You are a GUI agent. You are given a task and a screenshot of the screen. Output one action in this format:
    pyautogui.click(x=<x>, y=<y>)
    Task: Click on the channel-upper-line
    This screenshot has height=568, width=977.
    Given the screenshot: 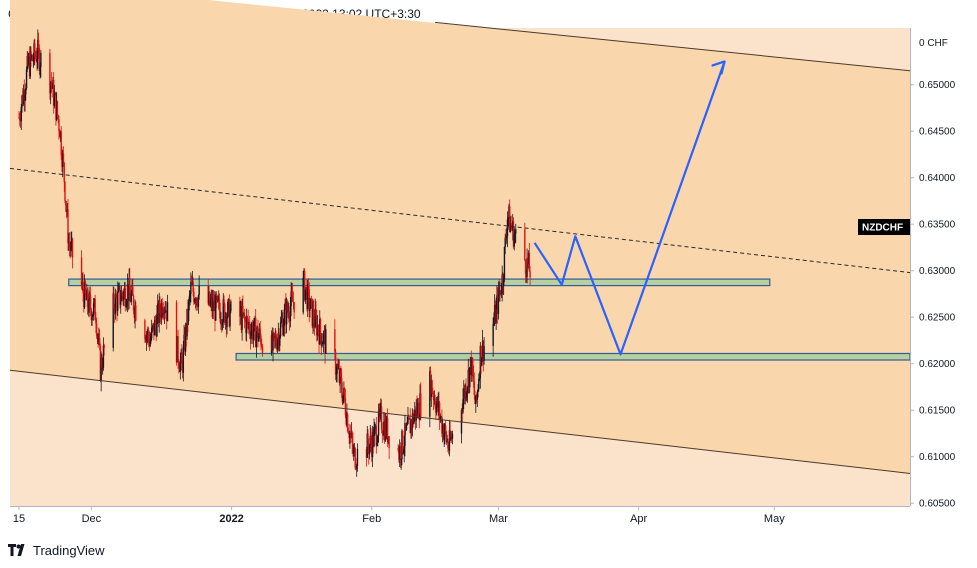 What is the action you would take?
    pyautogui.click(x=673, y=46)
    